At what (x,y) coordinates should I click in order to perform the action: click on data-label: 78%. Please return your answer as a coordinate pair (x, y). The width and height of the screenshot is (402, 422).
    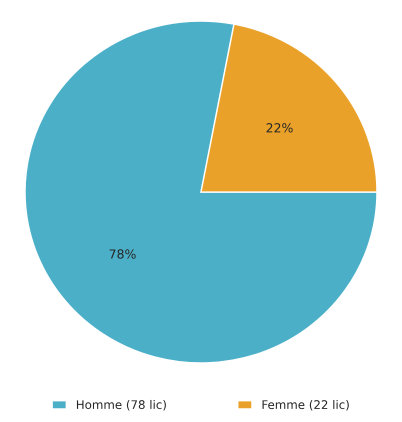
    Looking at the image, I should click on (123, 254).